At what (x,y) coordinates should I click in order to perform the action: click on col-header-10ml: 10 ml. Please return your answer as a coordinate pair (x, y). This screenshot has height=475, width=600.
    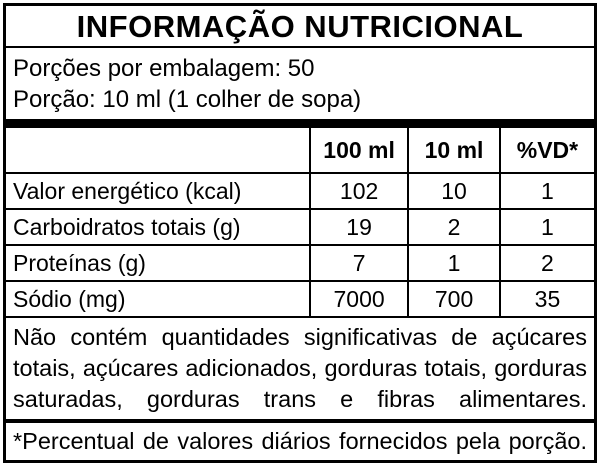
    Looking at the image, I should click on (453, 151).